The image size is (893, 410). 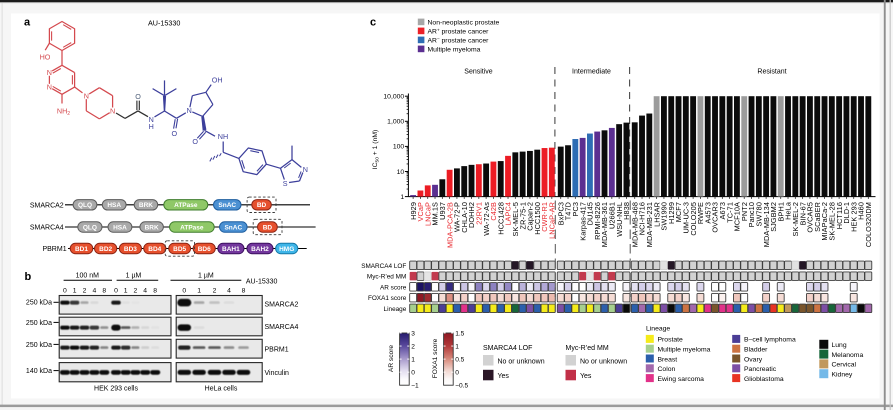 I want to click on svg-text: Resistant, so click(x=771, y=72).